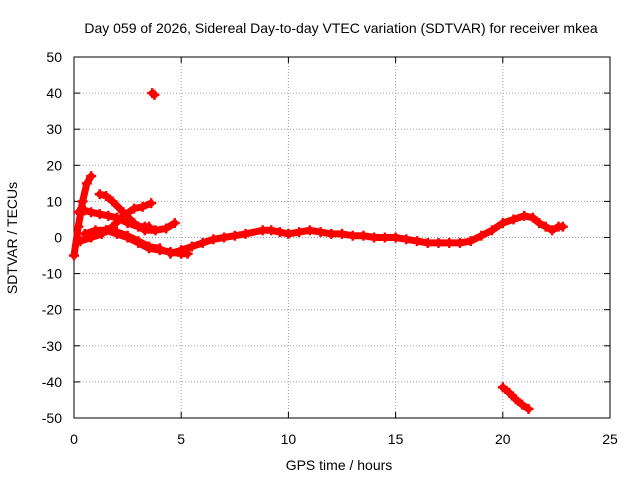 The height and width of the screenshot is (480, 640). What do you see at coordinates (54, 129) in the screenshot?
I see `y-tick-label: 30` at bounding box center [54, 129].